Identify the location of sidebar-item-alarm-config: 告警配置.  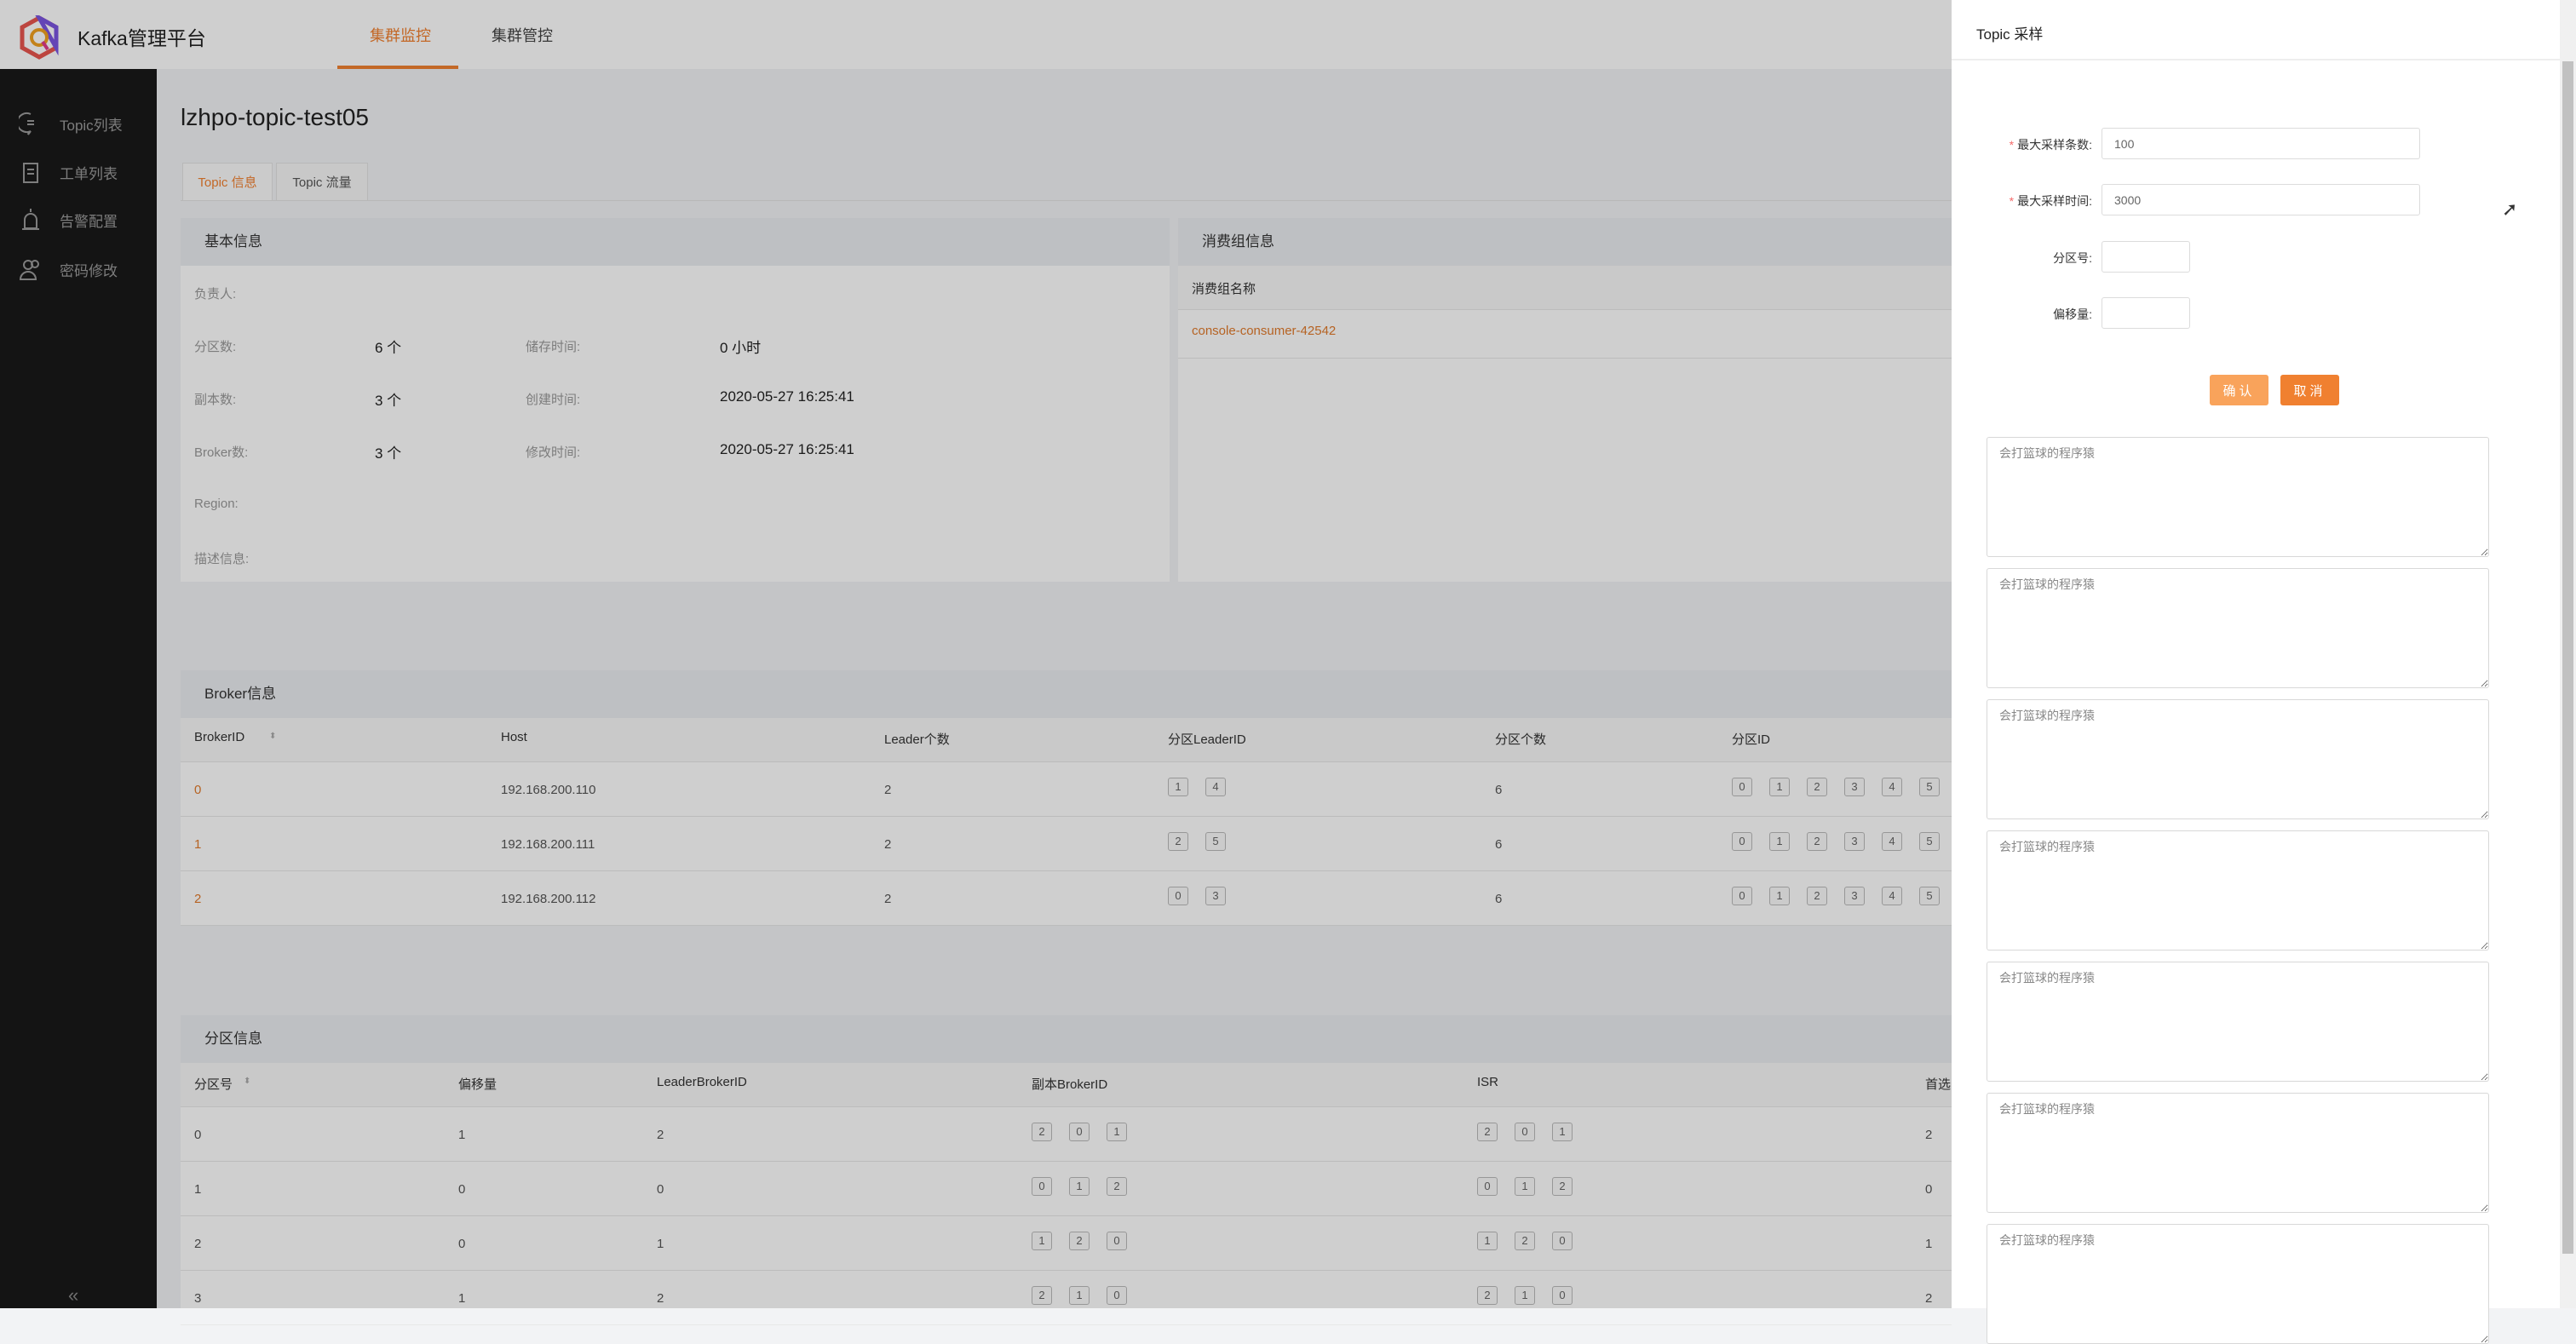
(68, 219).